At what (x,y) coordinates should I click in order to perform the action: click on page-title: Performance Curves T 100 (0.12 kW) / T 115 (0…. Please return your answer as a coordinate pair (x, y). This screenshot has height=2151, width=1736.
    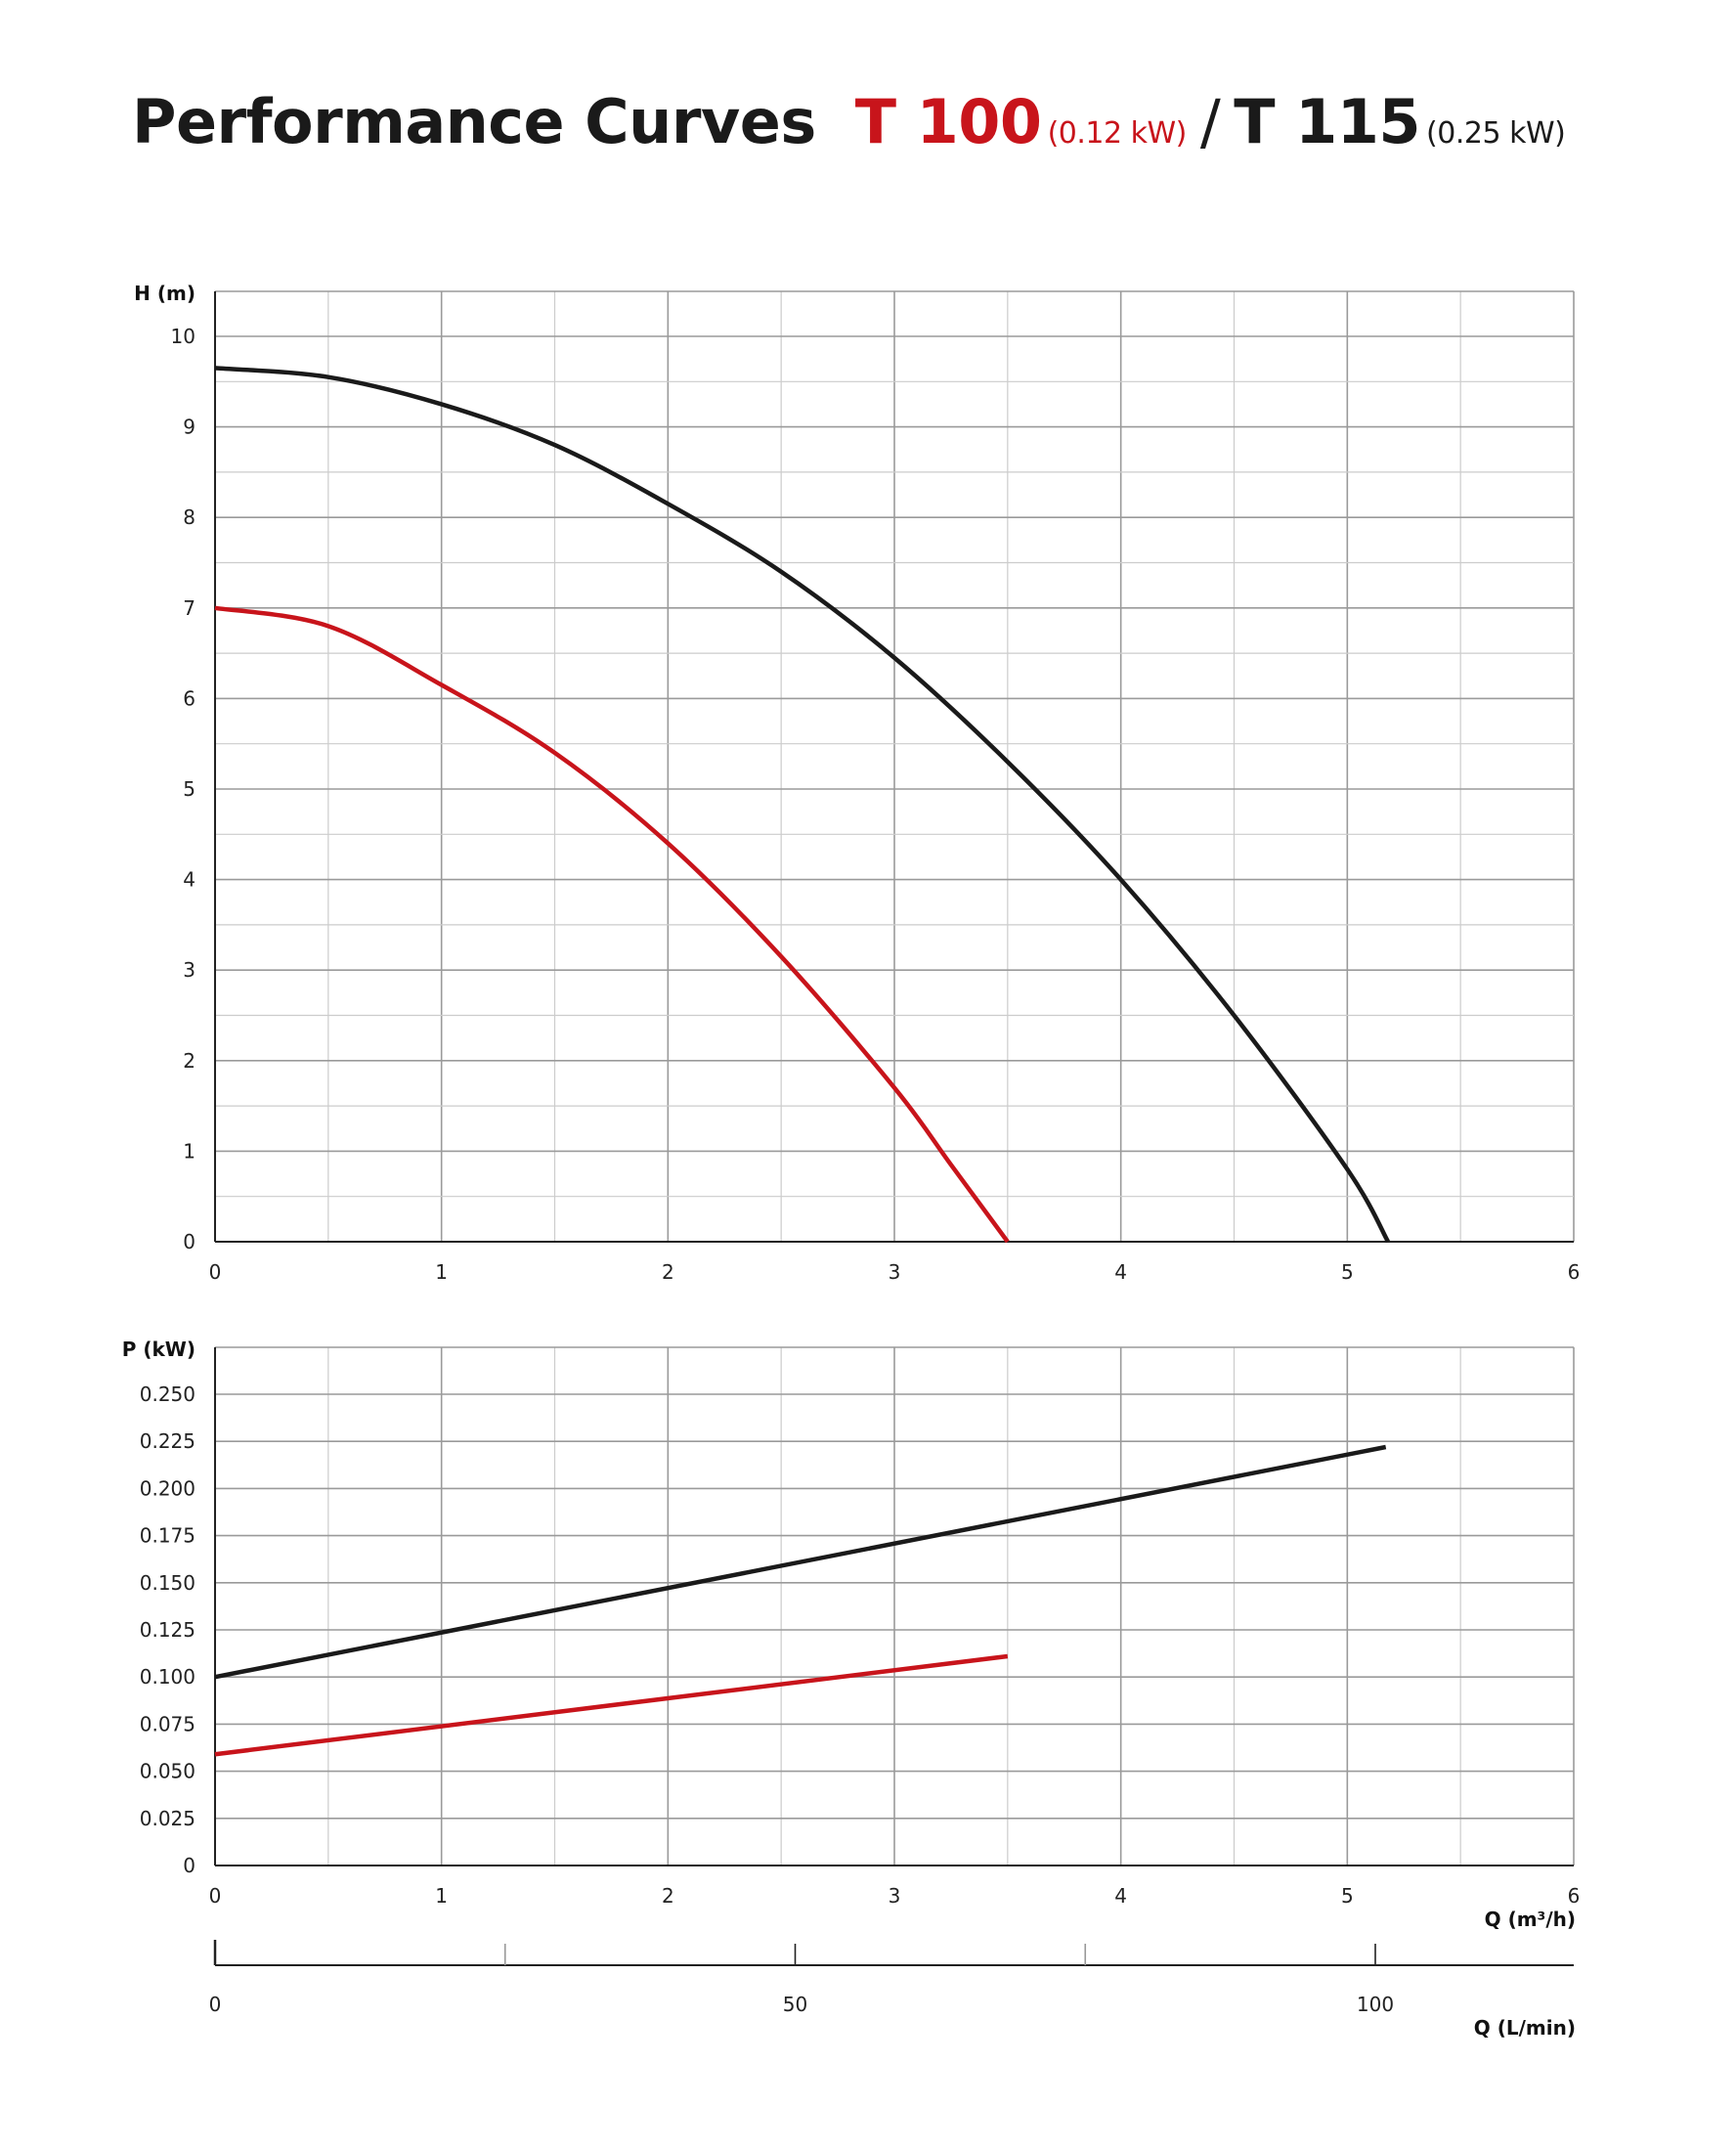
    Looking at the image, I should click on (849, 122).